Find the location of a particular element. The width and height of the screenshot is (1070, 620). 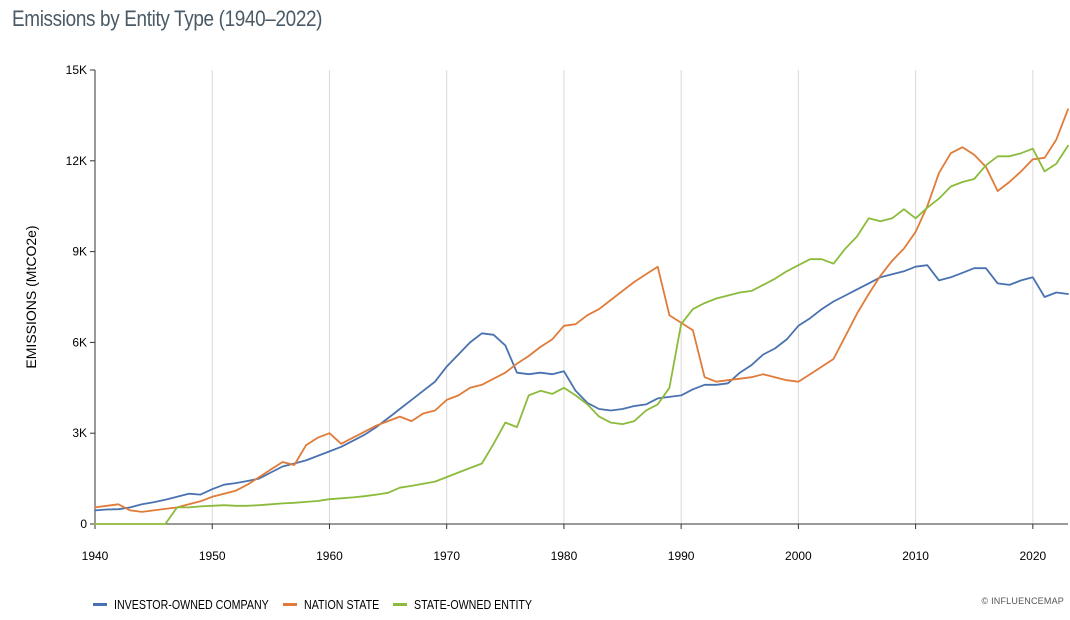

legend-label: INVESTOR-OWNED COMPANY is located at coordinates (191, 604).